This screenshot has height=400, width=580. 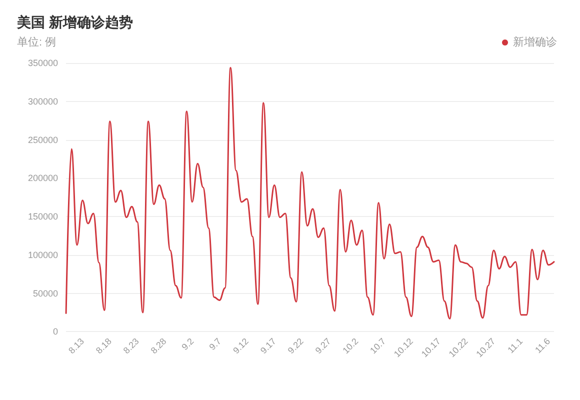 What do you see at coordinates (131, 346) in the screenshot?
I see `x-tick-label: 8.23` at bounding box center [131, 346].